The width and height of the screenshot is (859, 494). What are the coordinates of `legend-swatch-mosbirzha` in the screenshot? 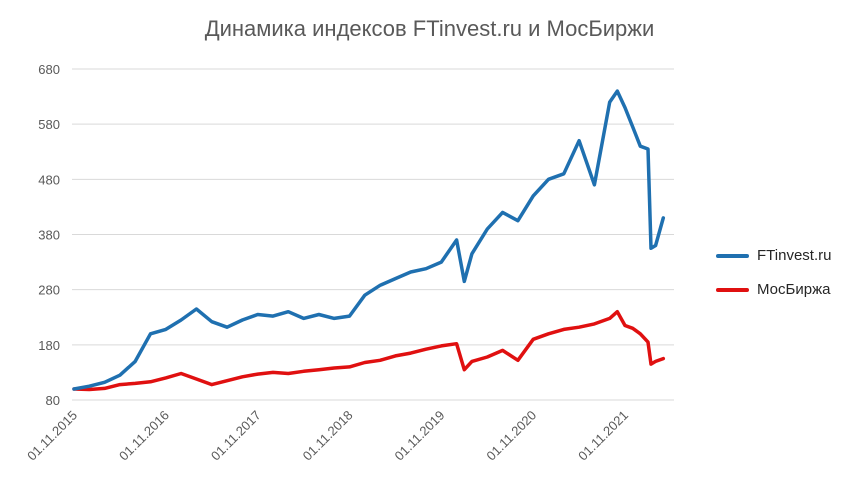 It's located at (732, 289).